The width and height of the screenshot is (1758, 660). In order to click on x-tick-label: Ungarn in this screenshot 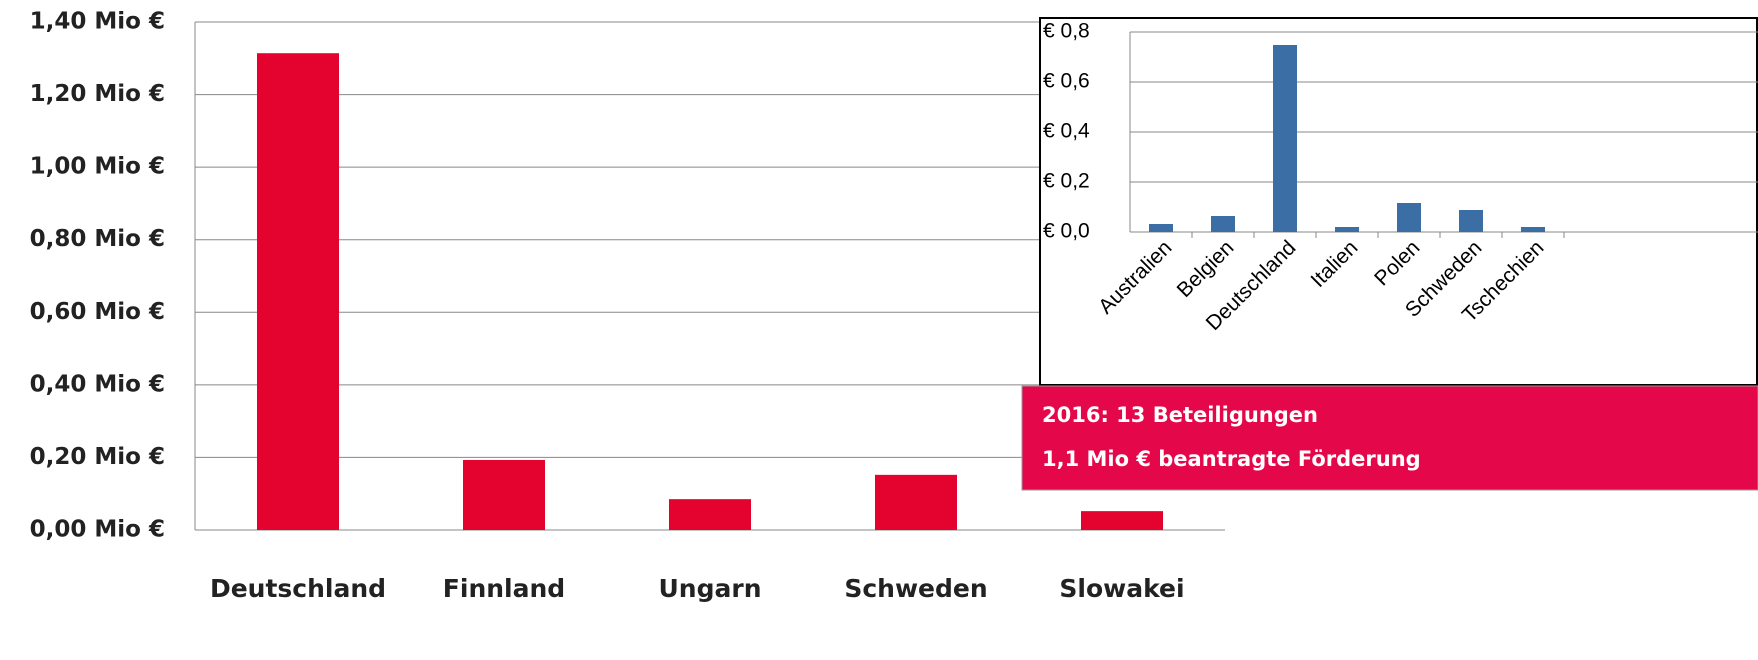, I will do `click(710, 588)`.